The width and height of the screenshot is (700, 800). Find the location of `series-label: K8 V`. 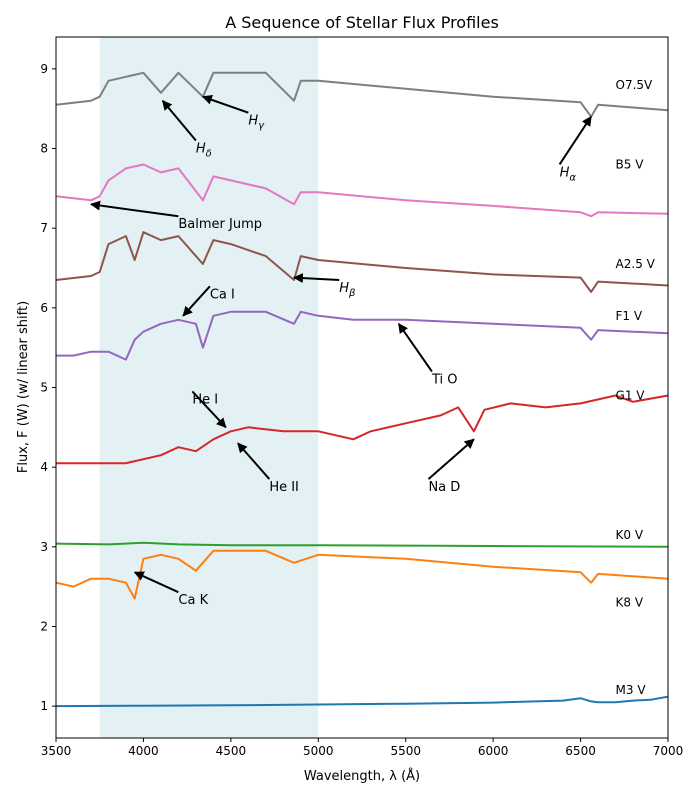

series-label: K8 V is located at coordinates (630, 603).